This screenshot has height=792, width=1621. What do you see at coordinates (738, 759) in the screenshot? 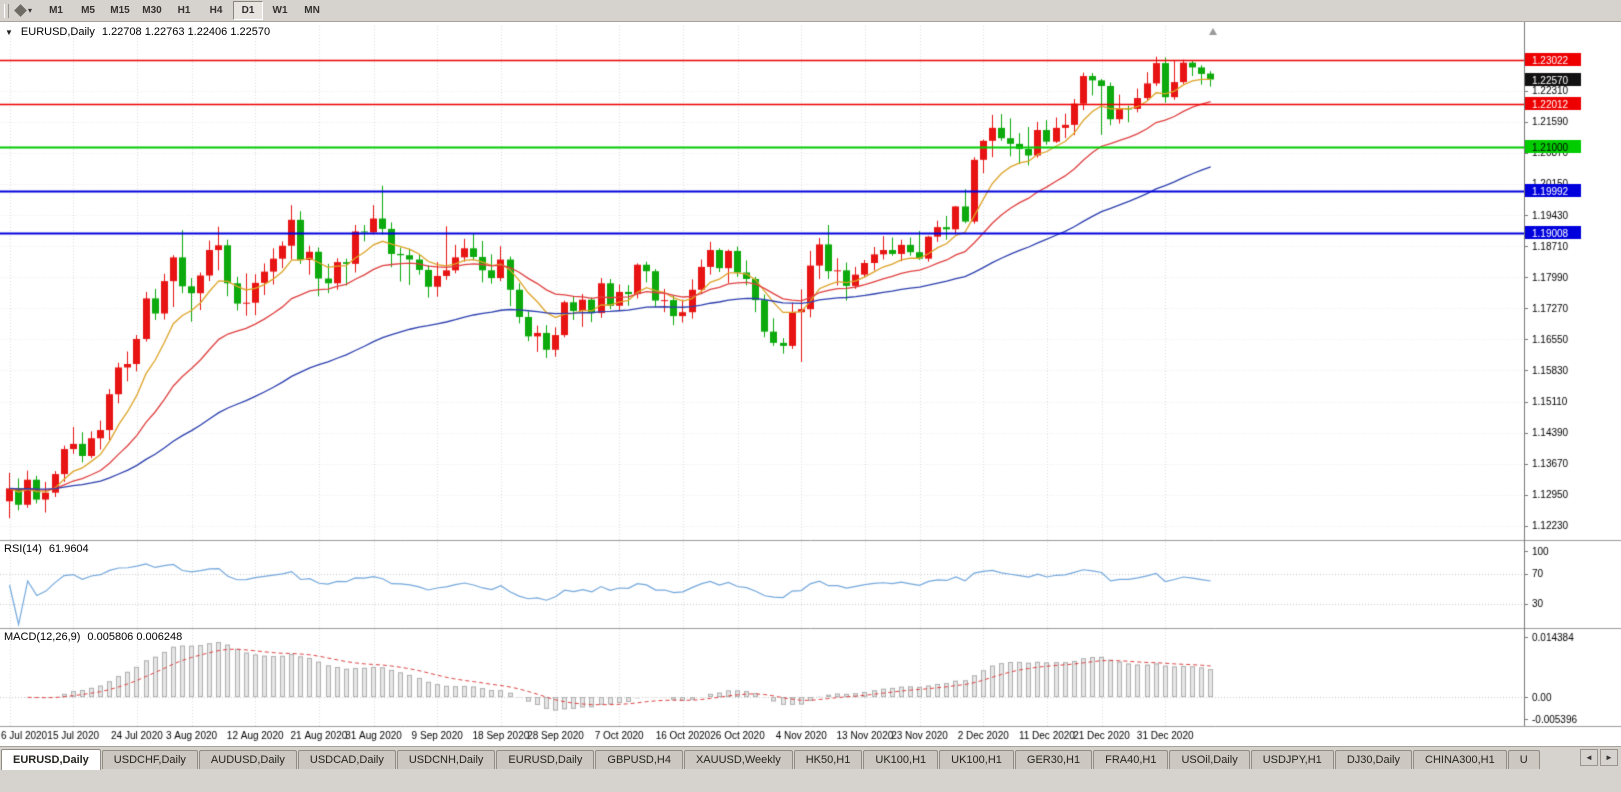
I see `chart-tab-xauusd-weekly: XAUUSD,Weekly` at bounding box center [738, 759].